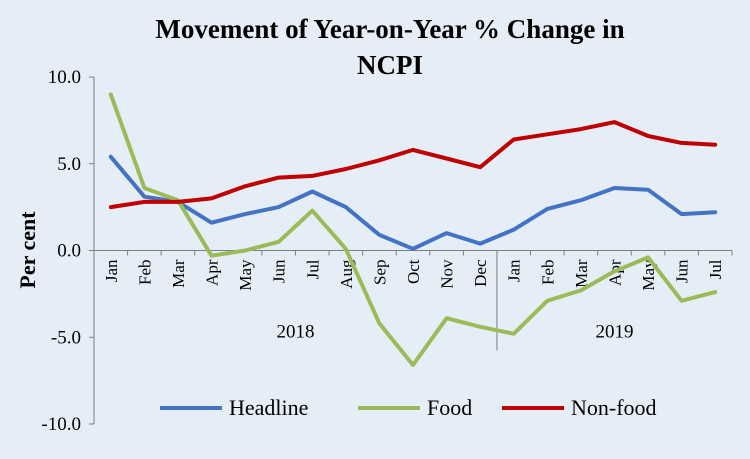 This screenshot has width=750, height=459. I want to click on x-tick-label: Dec, so click(480, 273).